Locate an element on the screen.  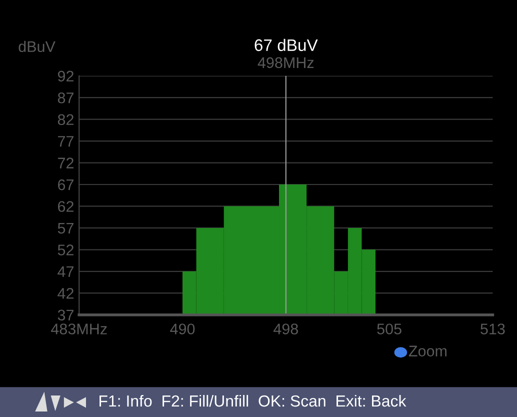
y-tick-label: 37 is located at coordinates (66, 315).